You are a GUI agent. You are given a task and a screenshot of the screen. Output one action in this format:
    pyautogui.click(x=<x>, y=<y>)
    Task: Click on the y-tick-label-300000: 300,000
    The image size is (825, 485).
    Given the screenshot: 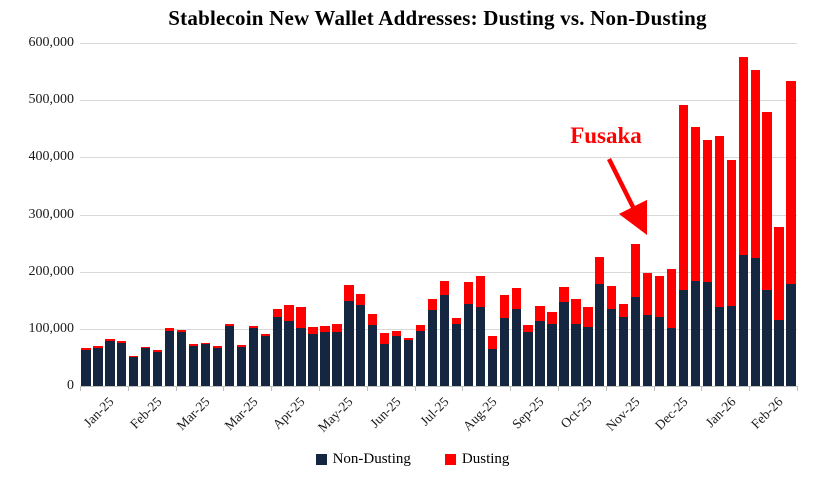 What is the action you would take?
    pyautogui.click(x=51, y=214)
    